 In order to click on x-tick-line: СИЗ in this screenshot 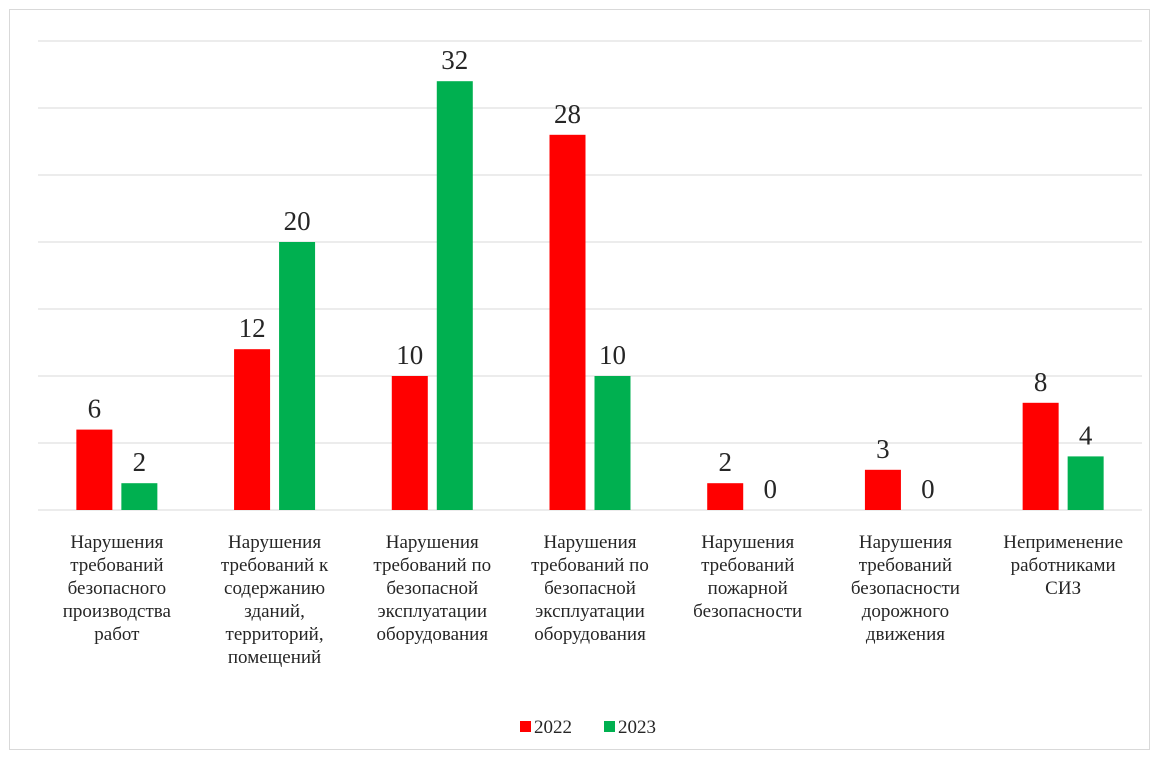, I will do `click(1063, 588)`.